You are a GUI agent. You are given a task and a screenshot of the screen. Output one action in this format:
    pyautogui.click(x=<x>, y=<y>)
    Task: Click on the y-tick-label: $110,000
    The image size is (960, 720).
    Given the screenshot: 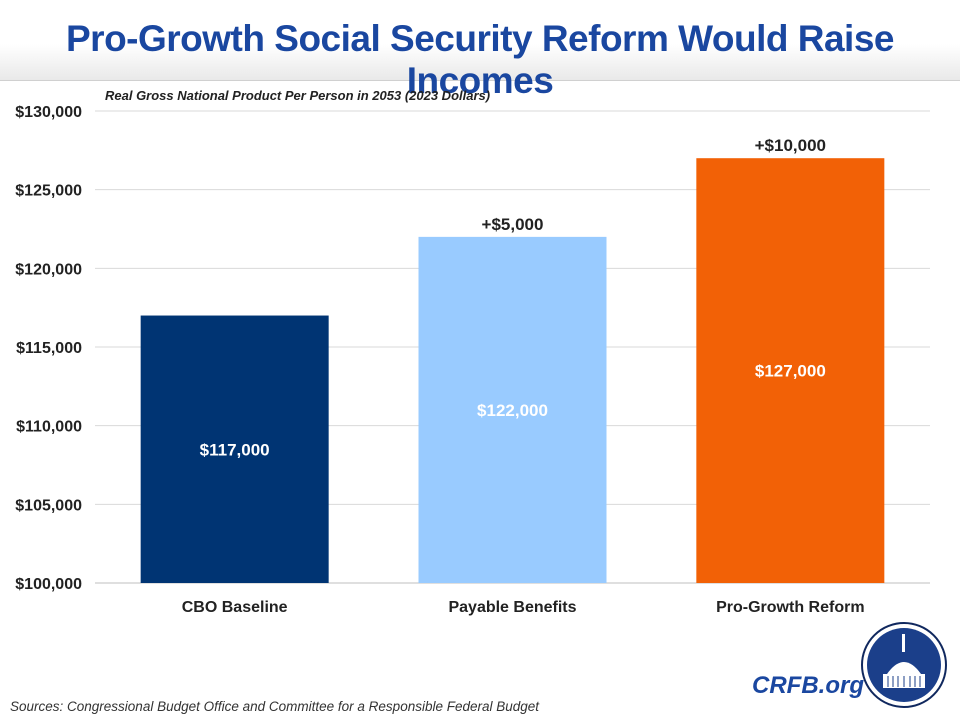 What is the action you would take?
    pyautogui.click(x=49, y=427)
    